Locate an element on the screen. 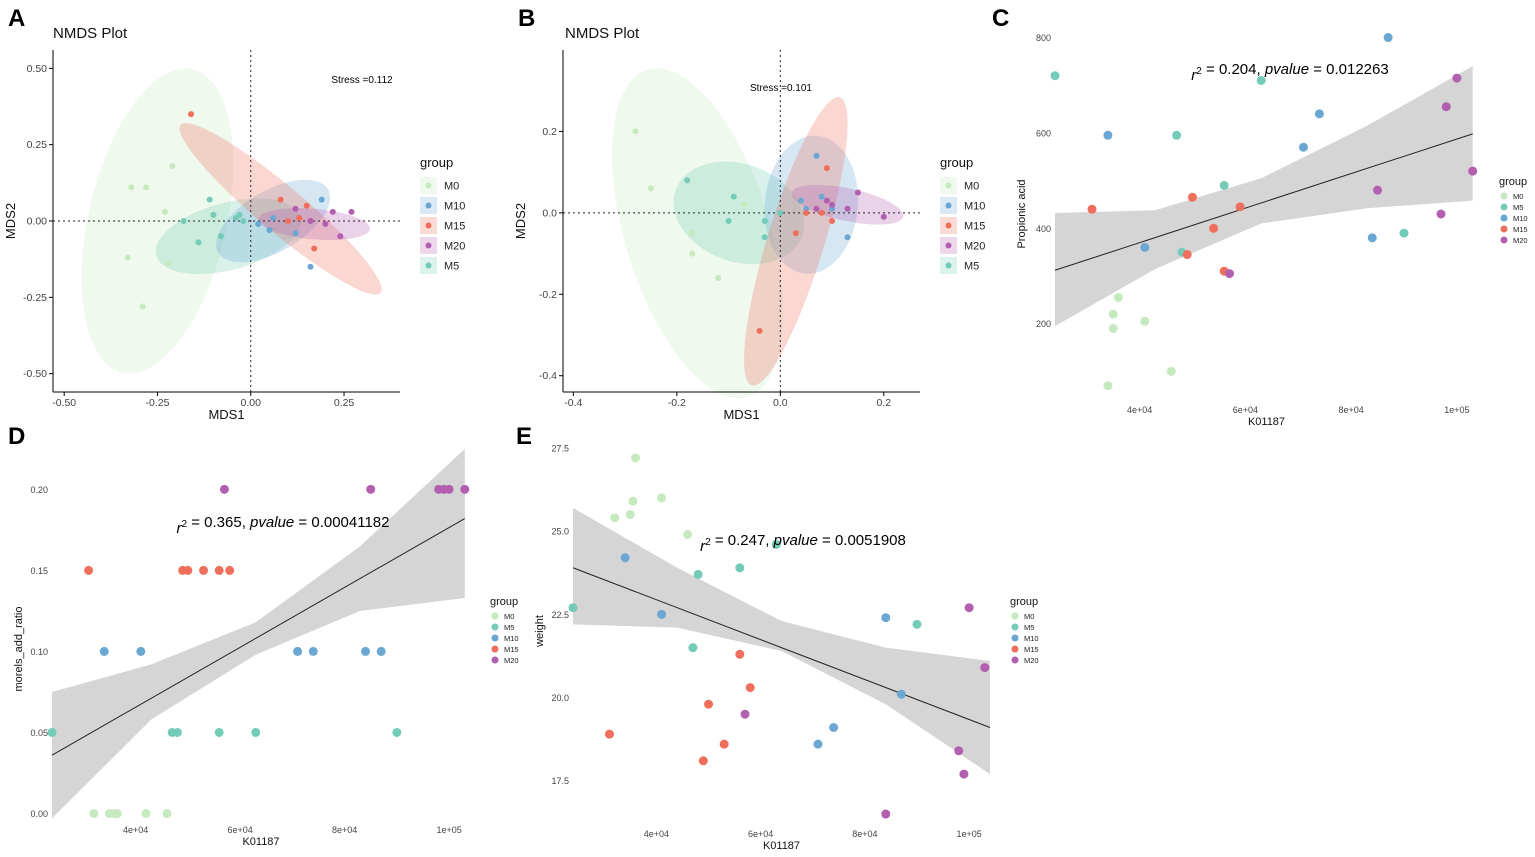 This screenshot has width=1535, height=857. legend-label-m15: M15 is located at coordinates (511, 649).